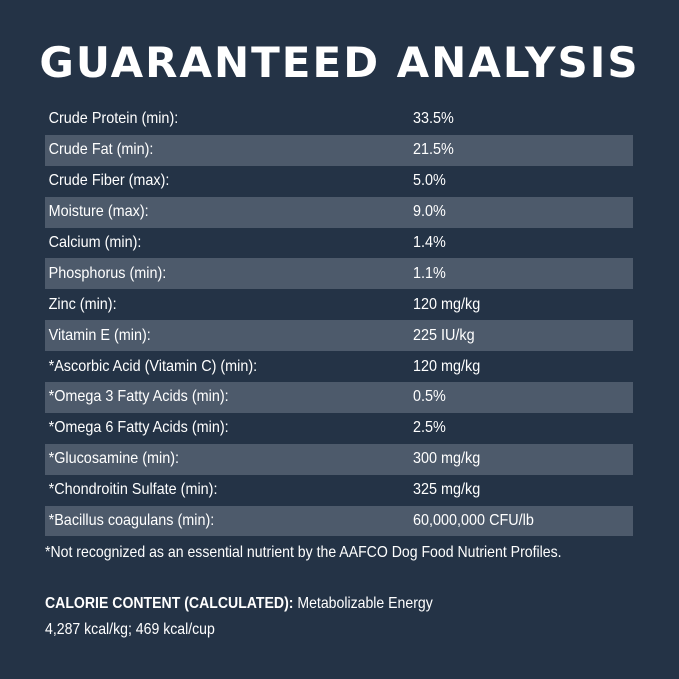 This screenshot has width=679, height=679. Describe the element at coordinates (339, 428) in the screenshot. I see `table-row: *Omega 6 Fatty Acids (min): 2.5%` at that location.